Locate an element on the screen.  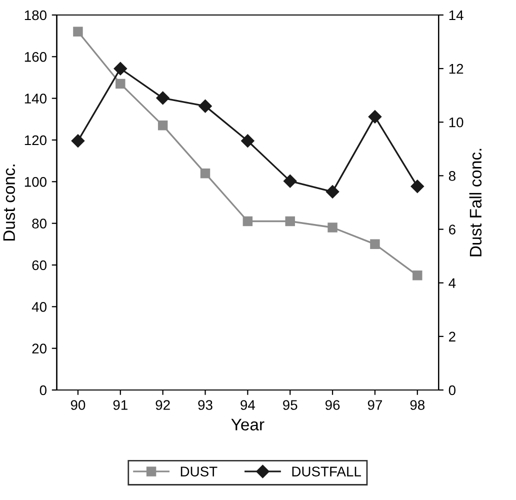
y-tick-label: 120 is located at coordinates (35, 140).